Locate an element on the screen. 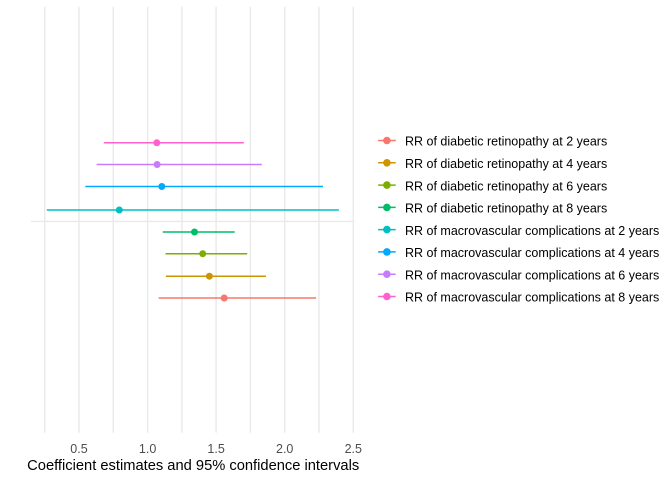 Image resolution: width=672 pixels, height=480 pixels. svg-text: 2.0 is located at coordinates (284, 449).